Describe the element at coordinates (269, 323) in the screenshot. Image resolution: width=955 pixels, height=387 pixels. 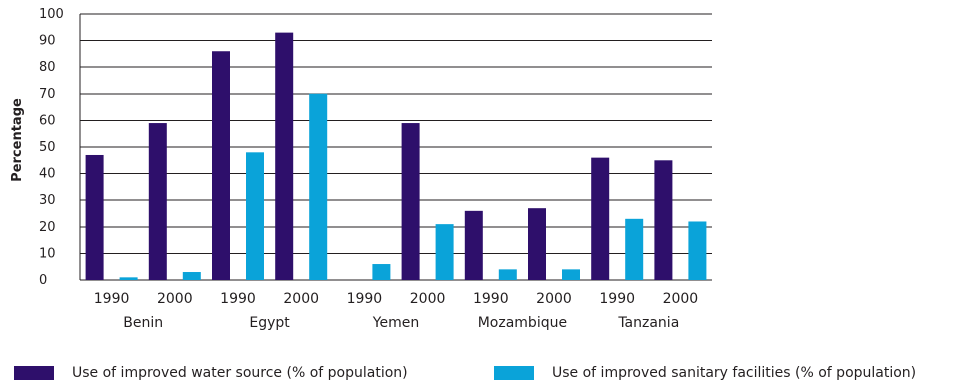
I see `country-label: Egypt` at that location.